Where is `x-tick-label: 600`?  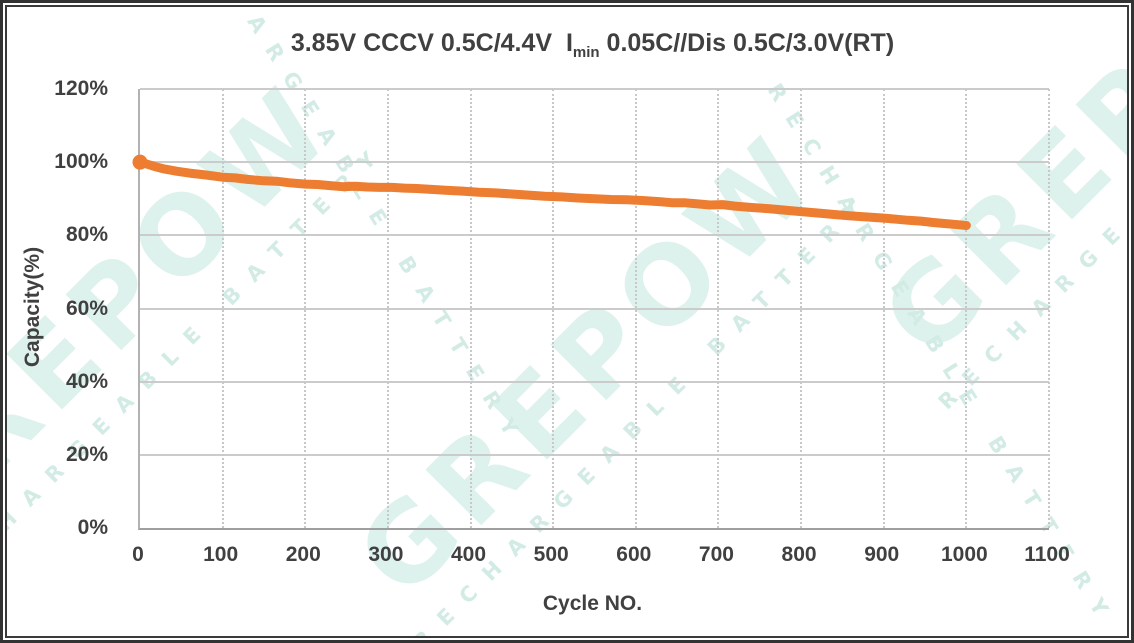
x-tick-label: 600 is located at coordinates (634, 554).